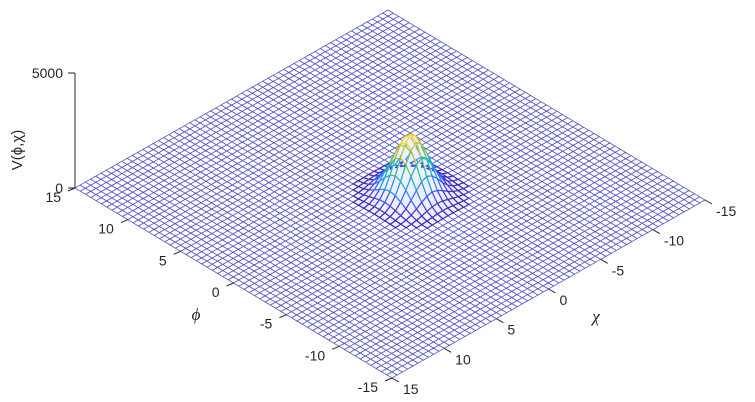 This screenshot has width=755, height=402. I want to click on chi-tick-label: -15, so click(726, 211).